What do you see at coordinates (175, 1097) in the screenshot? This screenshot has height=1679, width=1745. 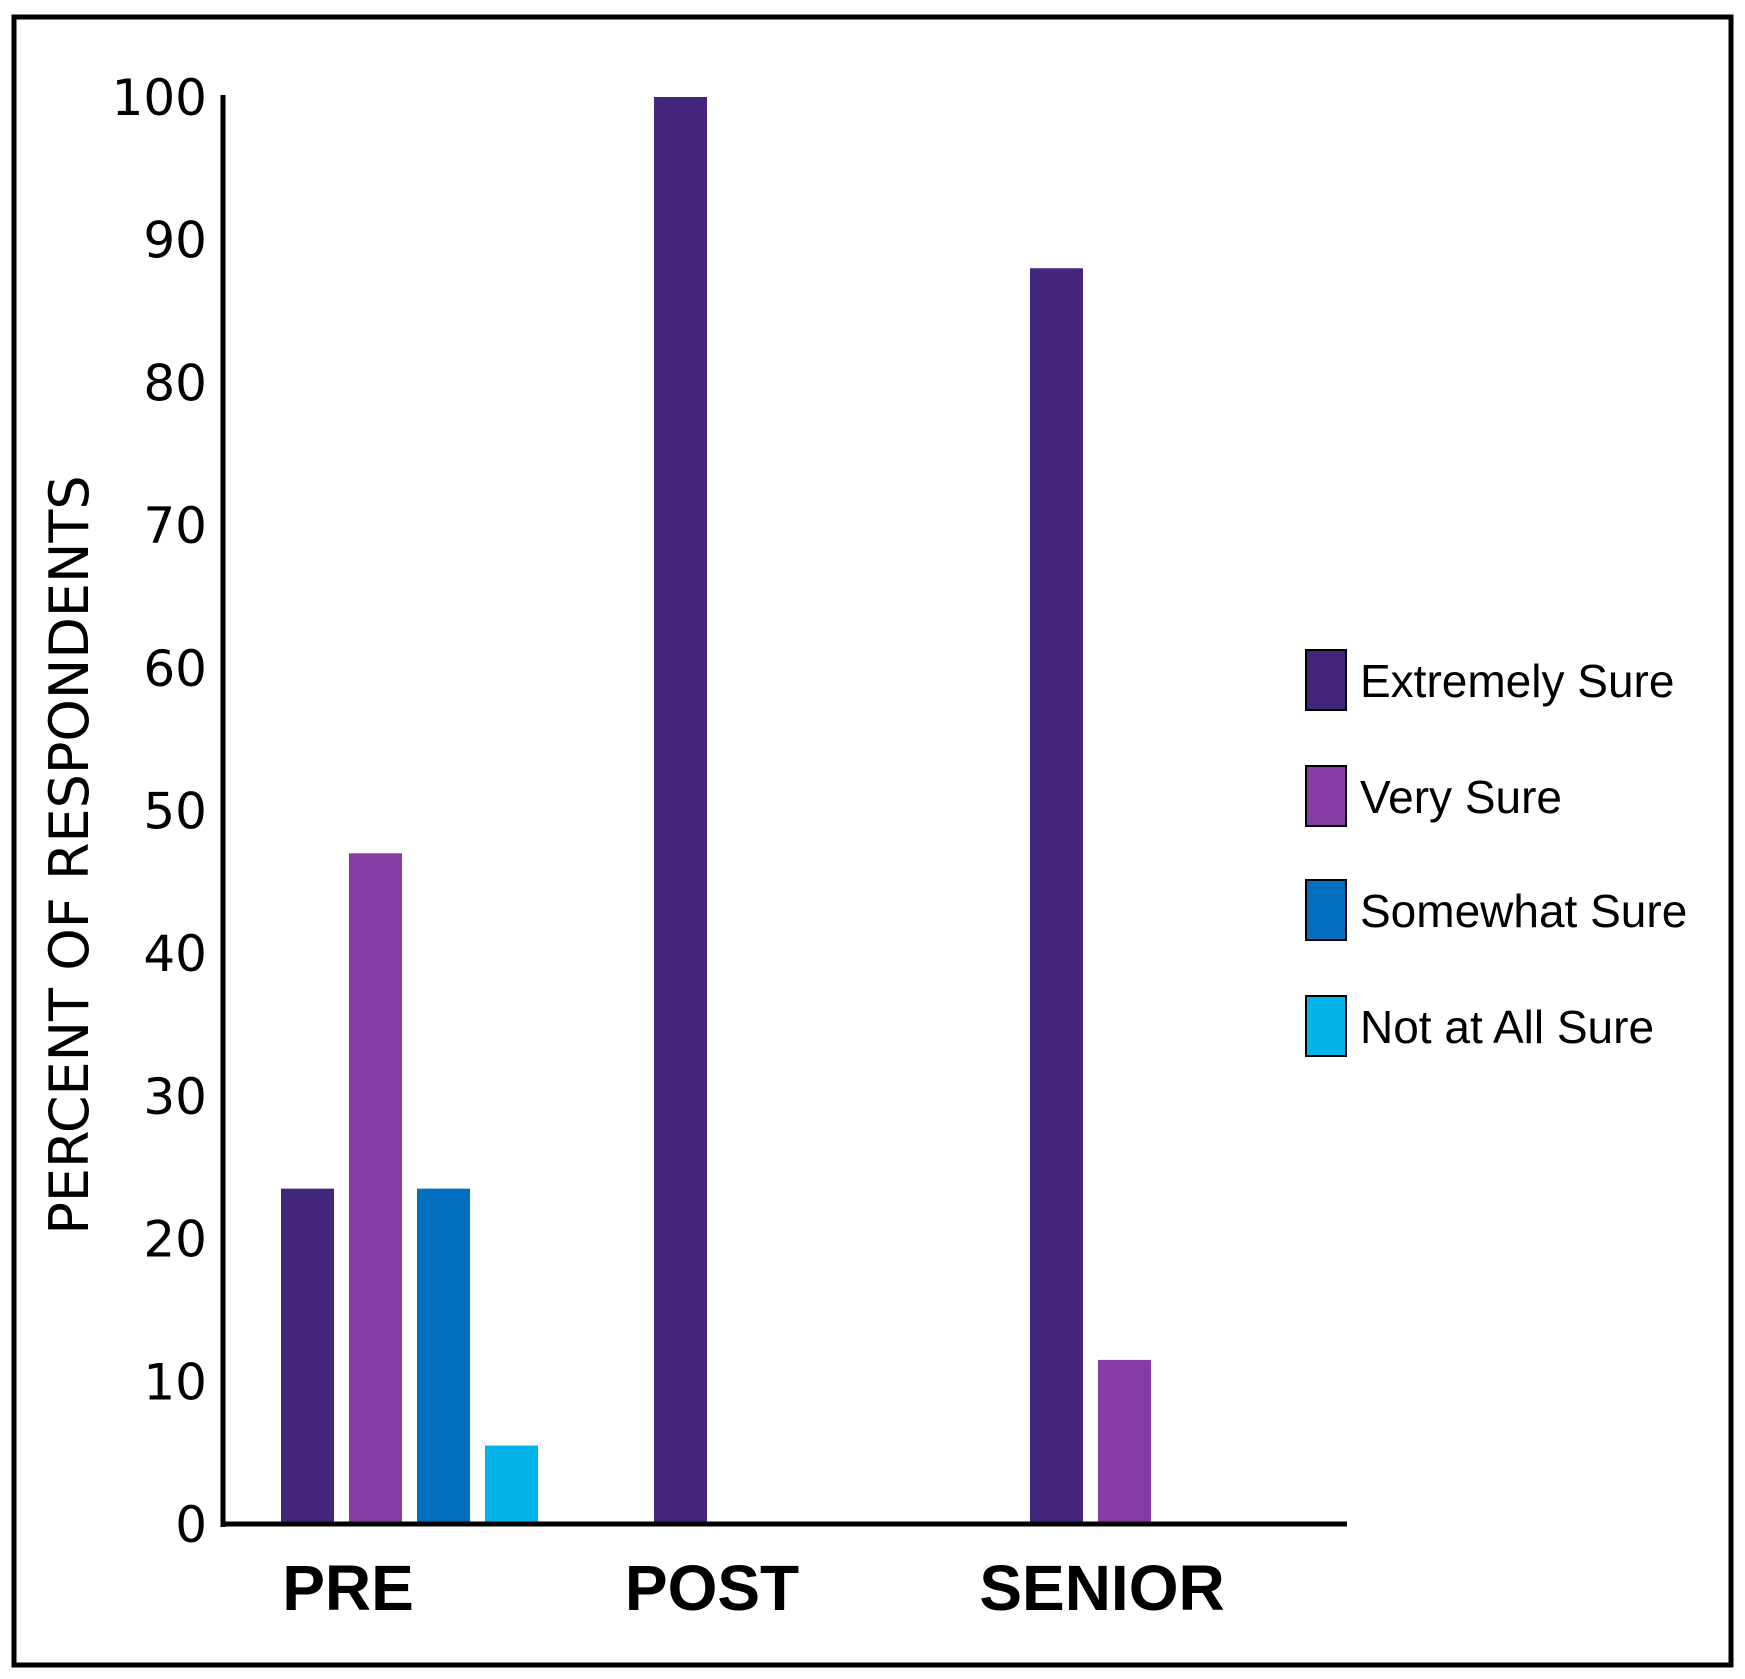 I see `y-tick-label: 30` at bounding box center [175, 1097].